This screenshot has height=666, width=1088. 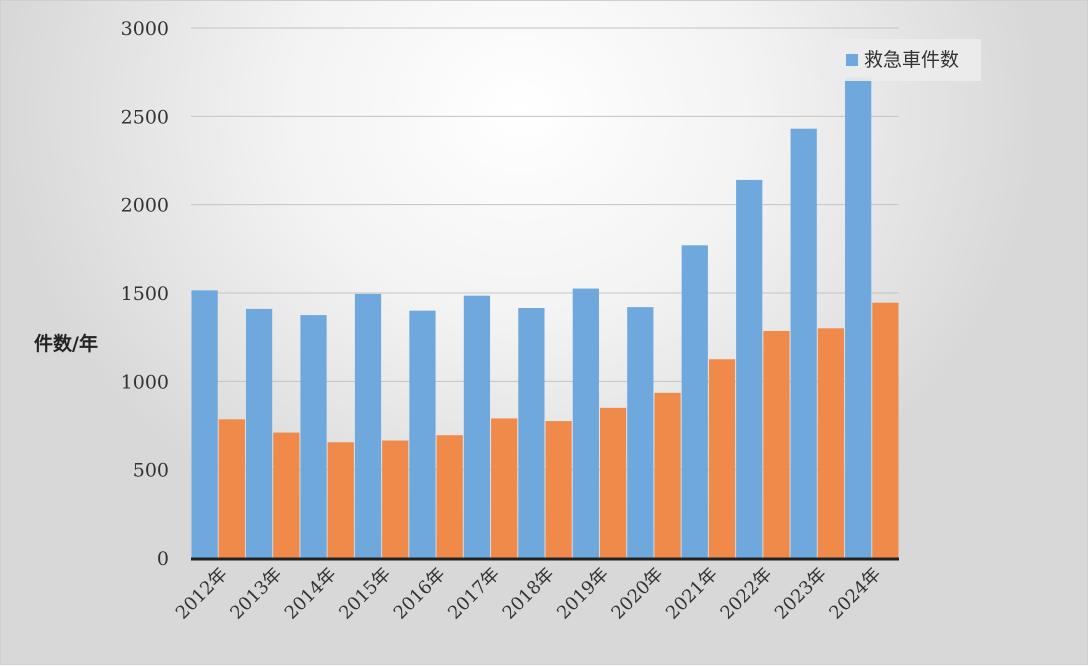 What do you see at coordinates (204, 424) in the screenshot?
I see `bar-ambulance-2012` at bounding box center [204, 424].